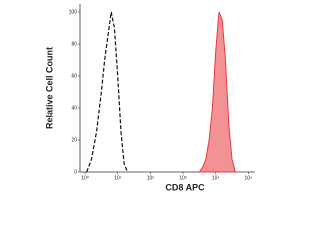 This screenshot has height=240, width=320. What do you see at coordinates (73, 12) in the screenshot?
I see `y-tick-label: 100` at bounding box center [73, 12].